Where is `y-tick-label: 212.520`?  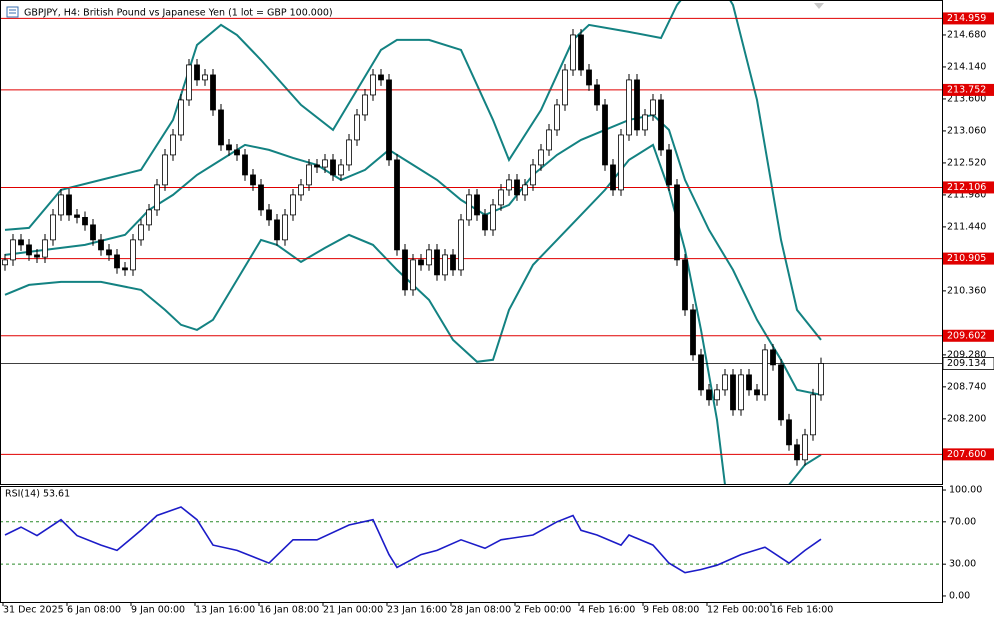
y-tick-label: 212.520 is located at coordinates (966, 162).